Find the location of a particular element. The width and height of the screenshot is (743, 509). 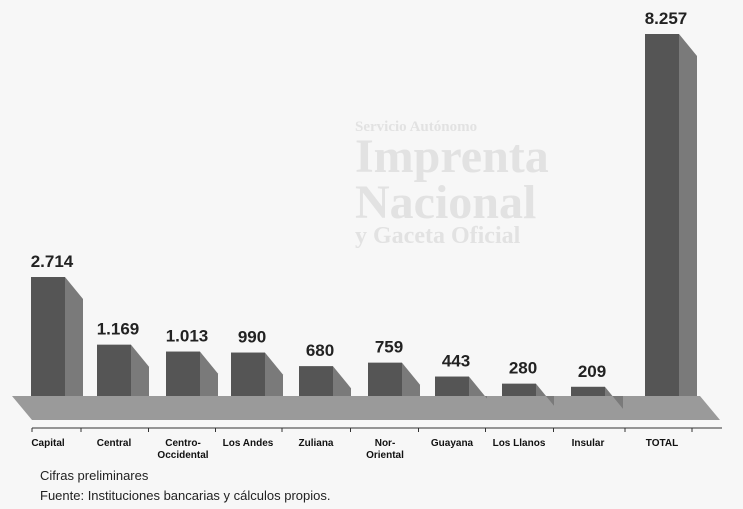

value-label: 209 is located at coordinates (592, 371).